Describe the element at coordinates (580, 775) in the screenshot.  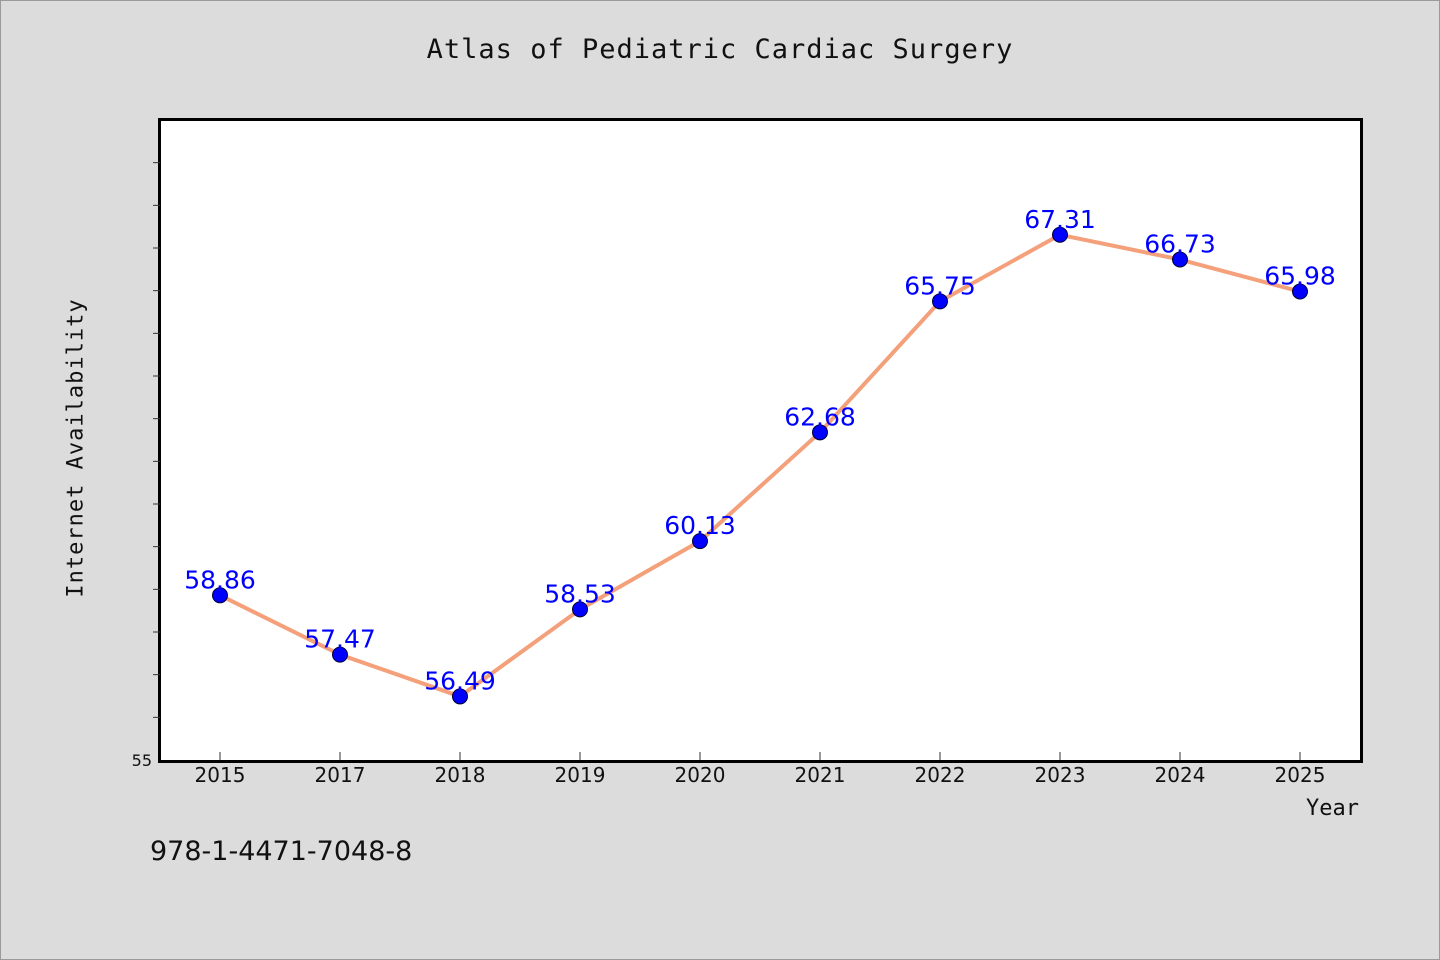
I see `x-tick-label: 2019` at that location.